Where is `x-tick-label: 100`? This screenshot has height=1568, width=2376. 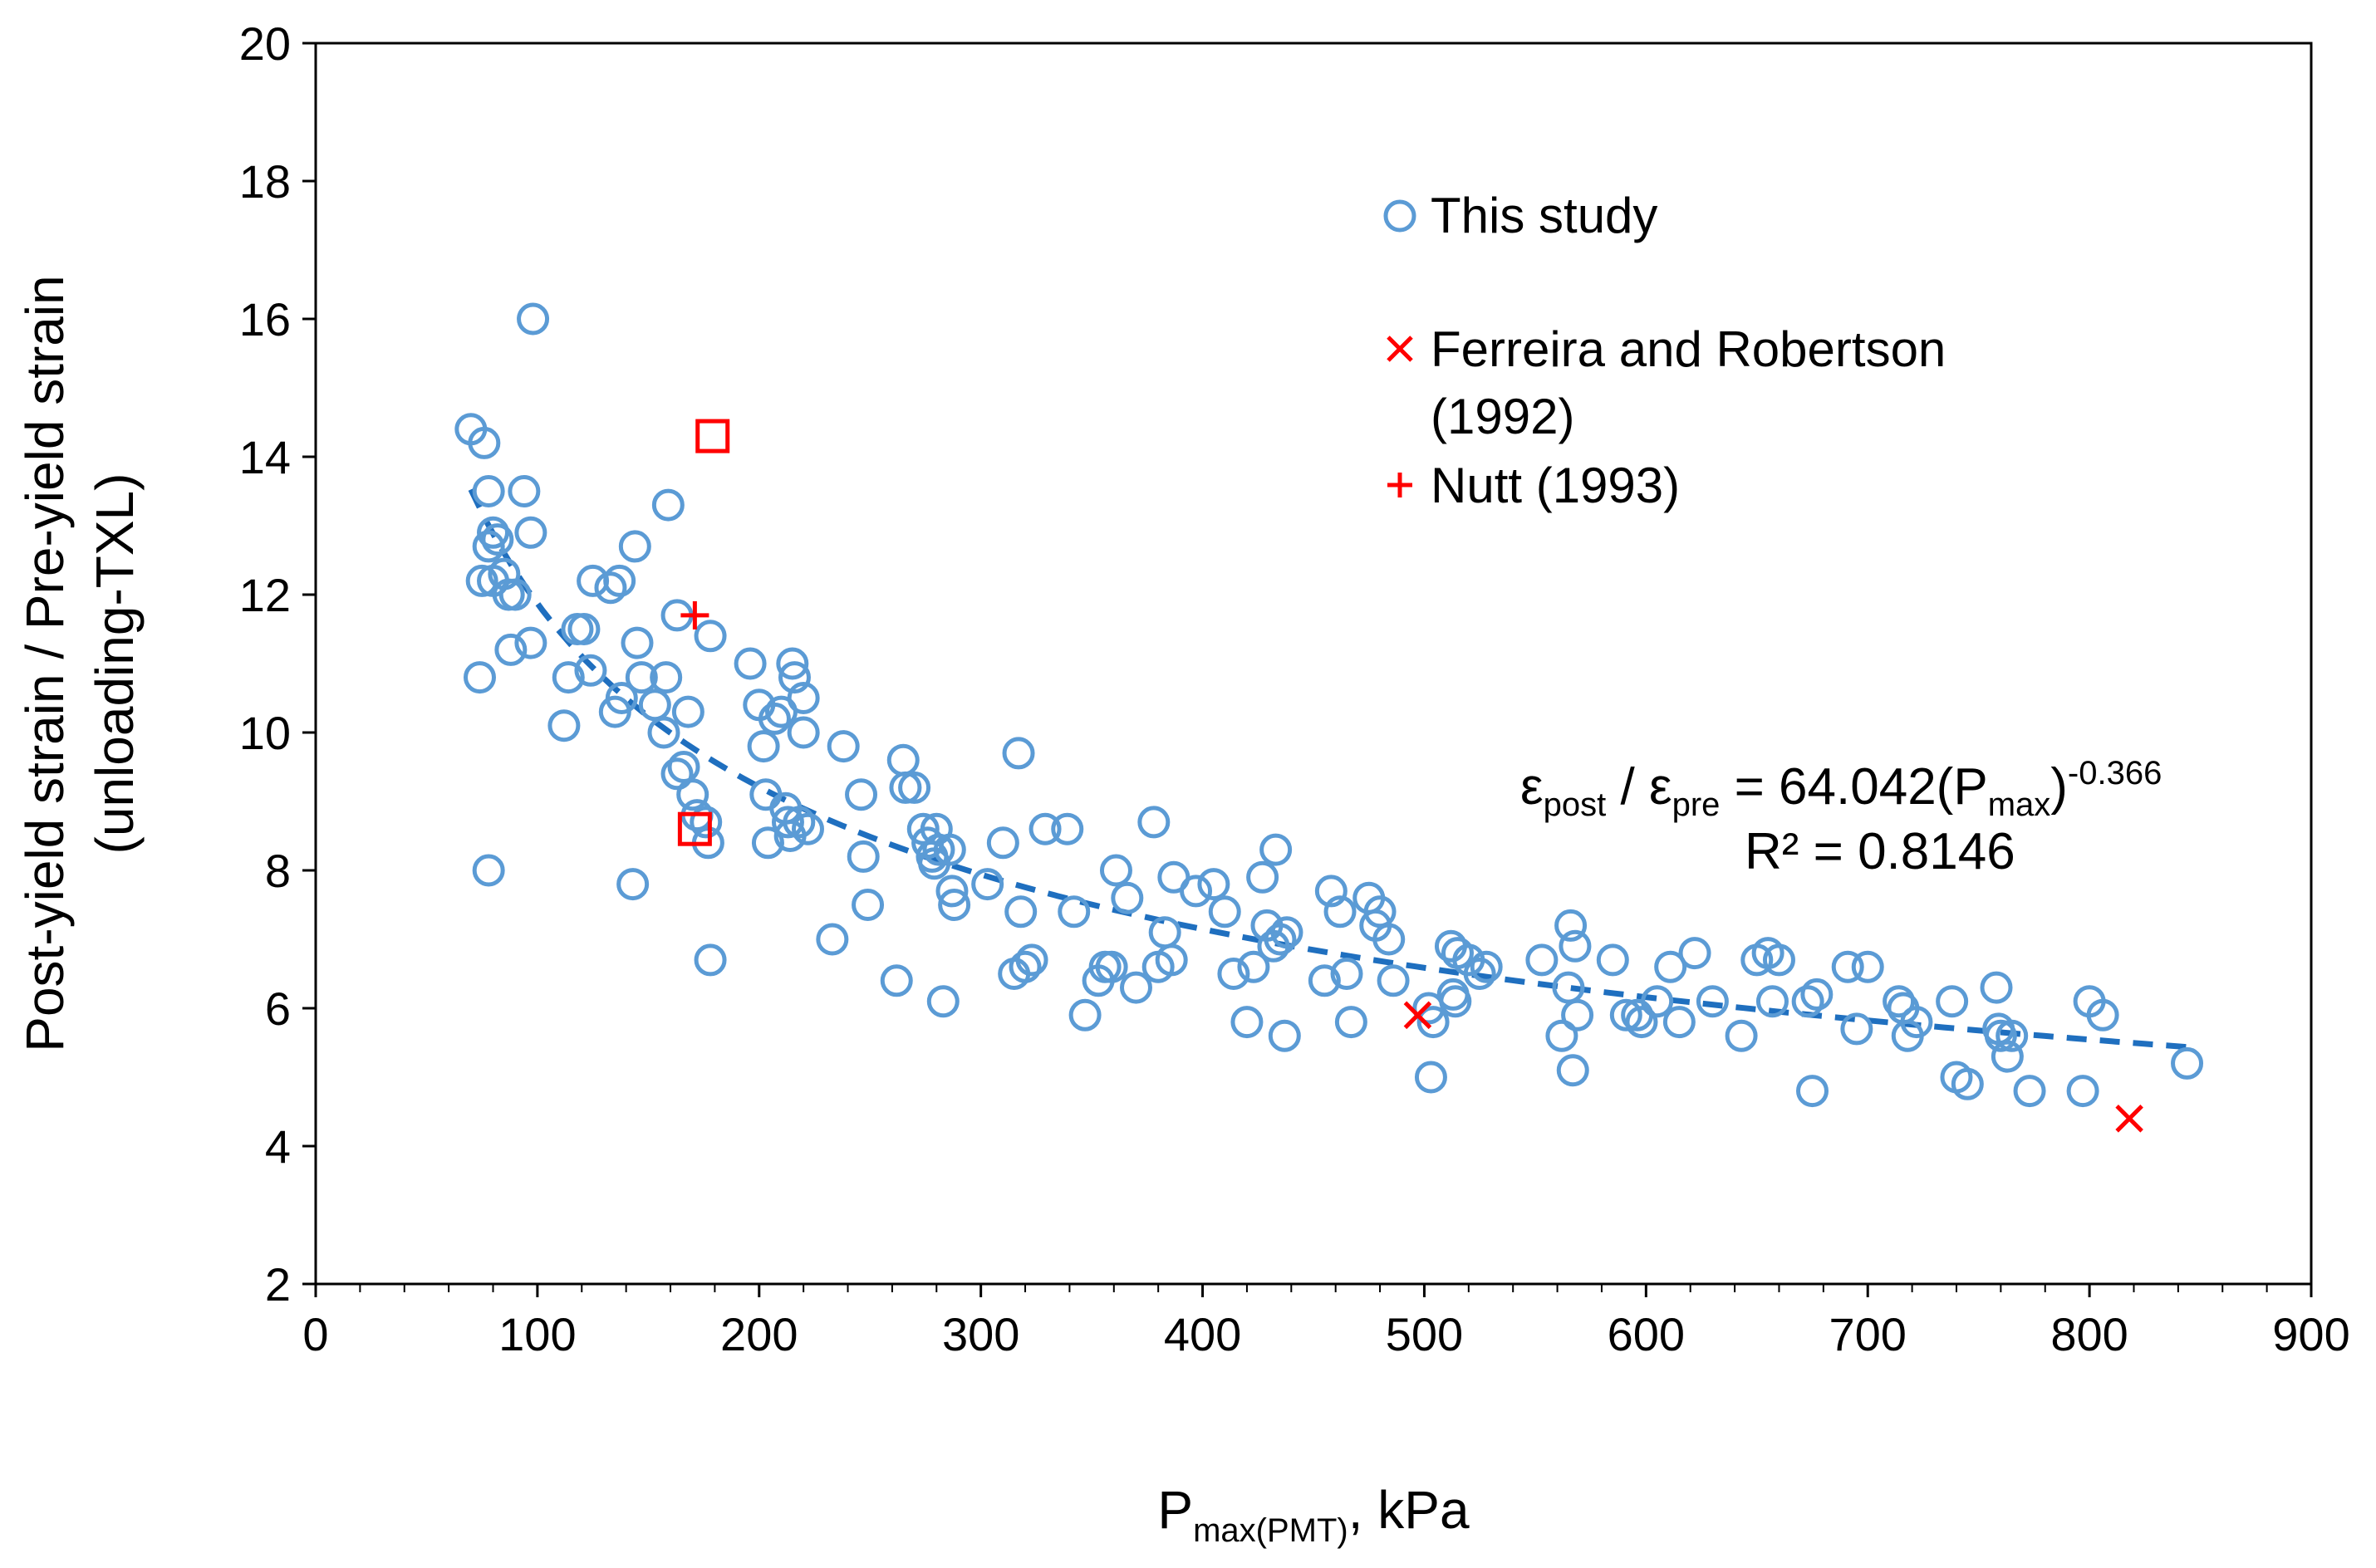
x-tick-label: 100 is located at coordinates (537, 1334).